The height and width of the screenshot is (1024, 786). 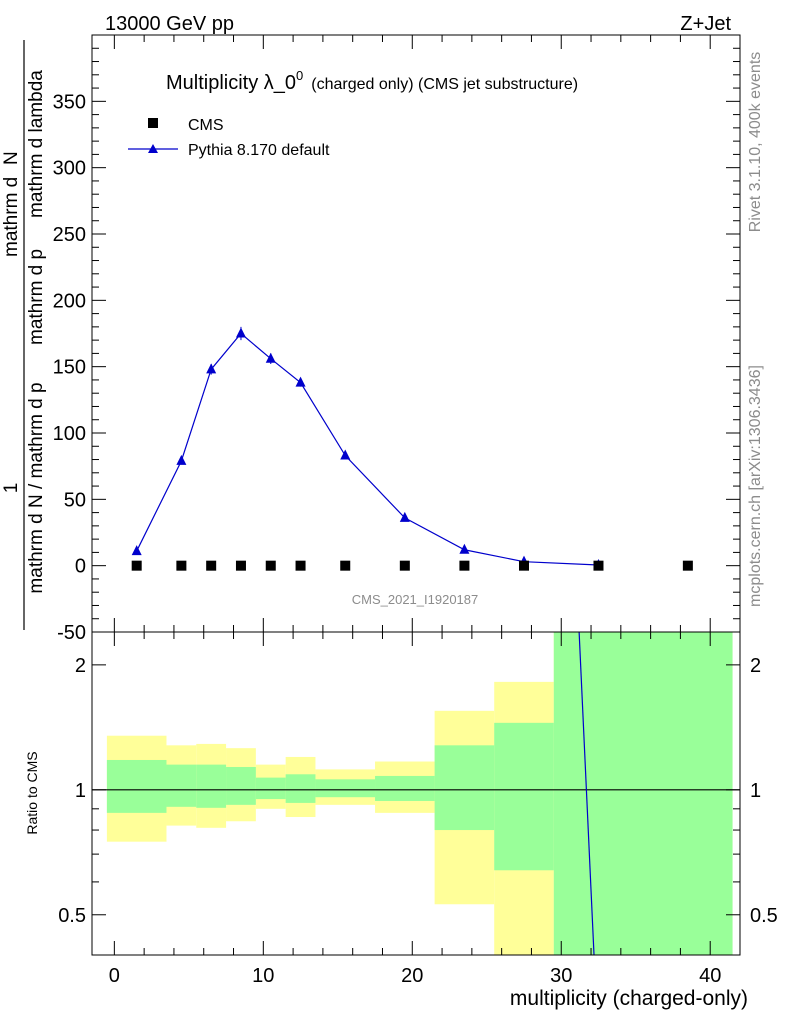 I want to click on process-label: Z+Jet, so click(x=705, y=24).